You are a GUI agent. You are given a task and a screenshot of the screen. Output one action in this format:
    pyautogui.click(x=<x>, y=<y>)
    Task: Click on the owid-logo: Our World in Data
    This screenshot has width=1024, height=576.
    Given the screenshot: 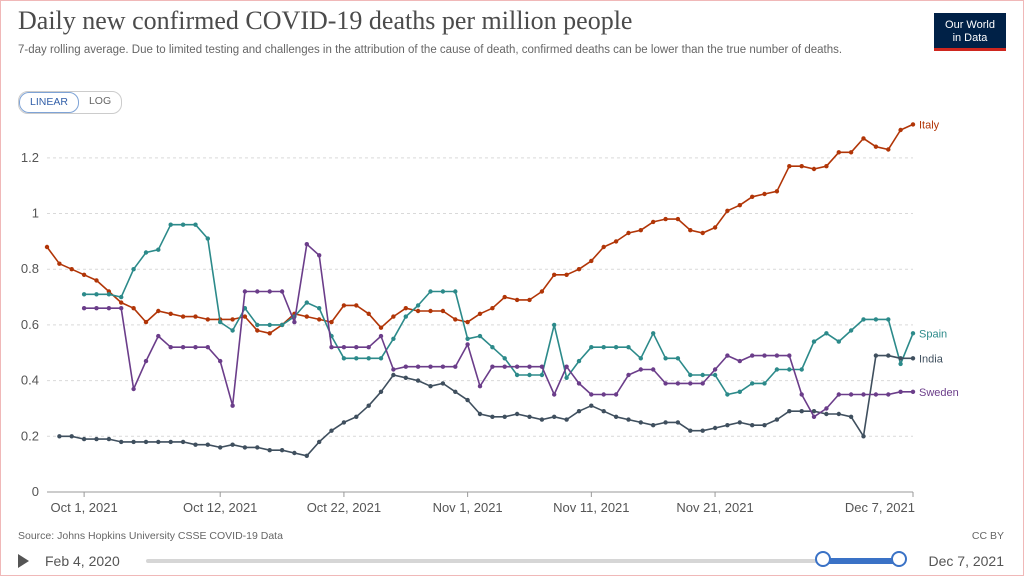 What is the action you would take?
    pyautogui.click(x=970, y=32)
    